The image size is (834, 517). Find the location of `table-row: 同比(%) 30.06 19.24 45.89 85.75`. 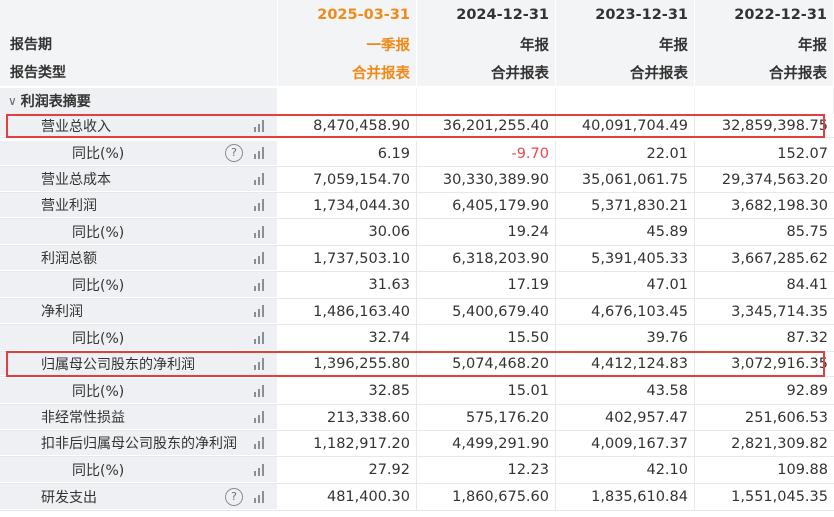

table-row: 同比(%) 30.06 19.24 45.89 85.75 is located at coordinates (417, 232).